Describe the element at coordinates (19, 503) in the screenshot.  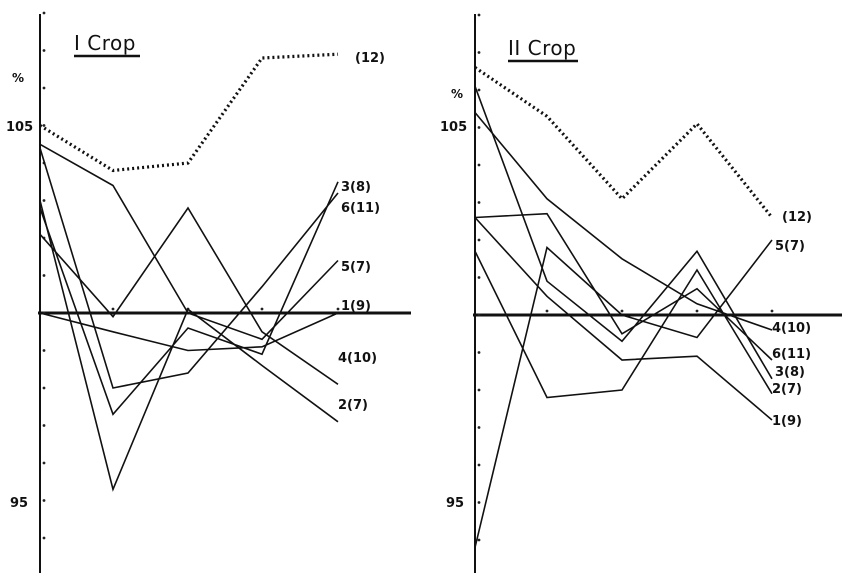
I see `panel-1-tick-95: 95` at that location.